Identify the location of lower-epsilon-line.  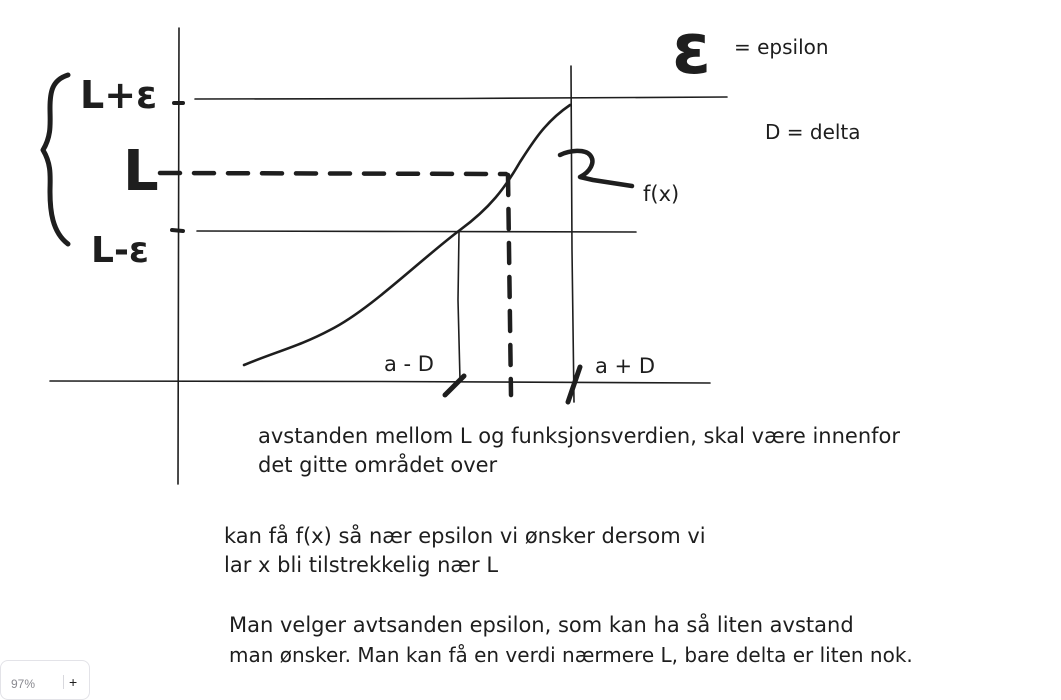
(416, 231).